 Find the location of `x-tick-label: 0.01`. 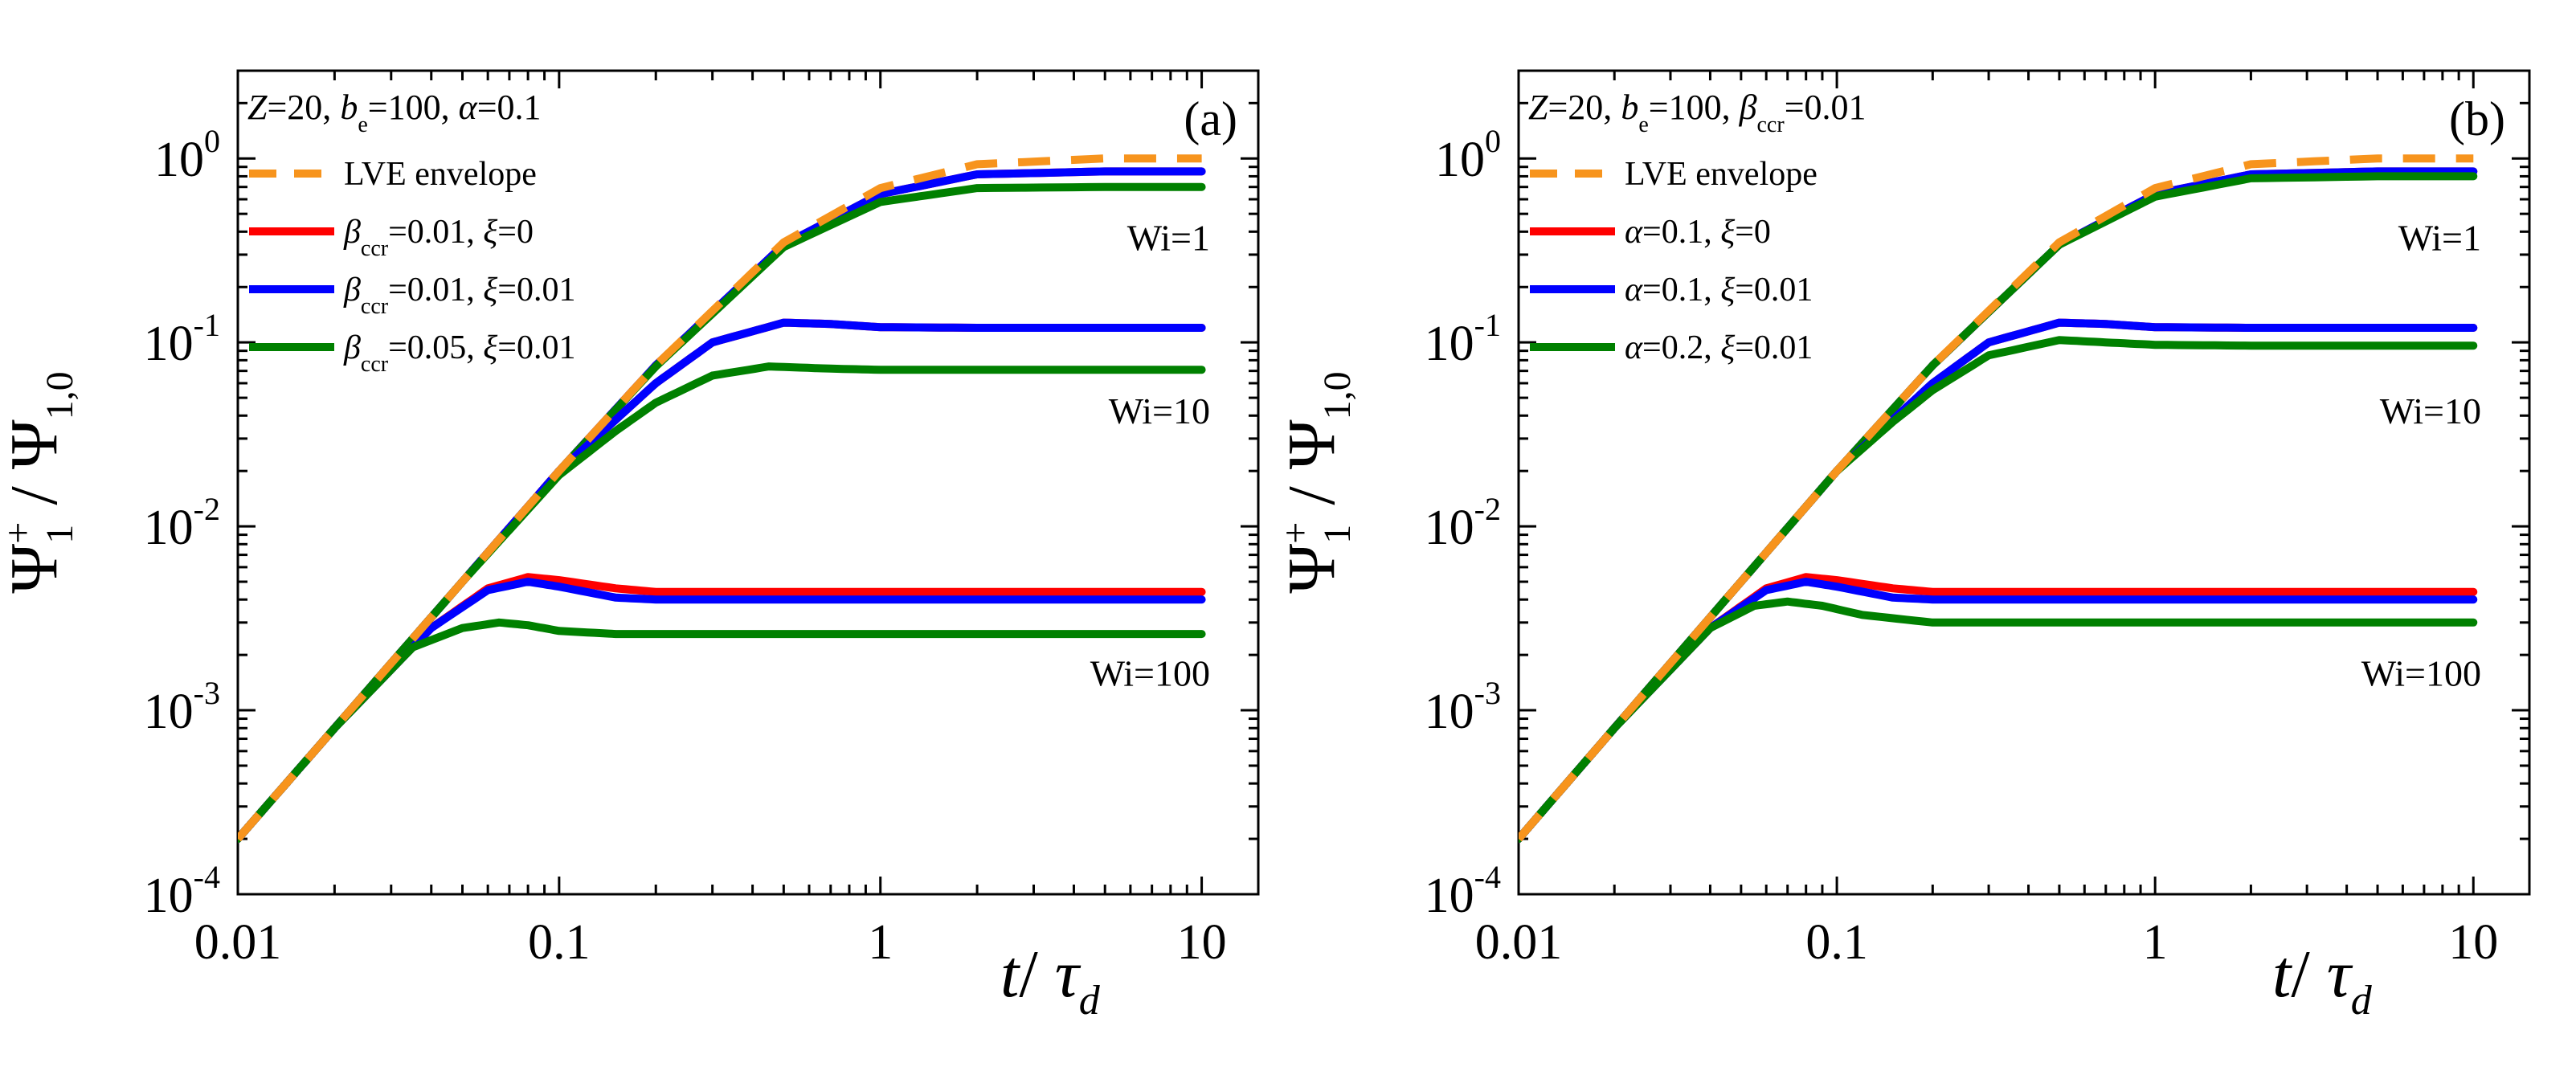

x-tick-label: 0.01 is located at coordinates (238, 943).